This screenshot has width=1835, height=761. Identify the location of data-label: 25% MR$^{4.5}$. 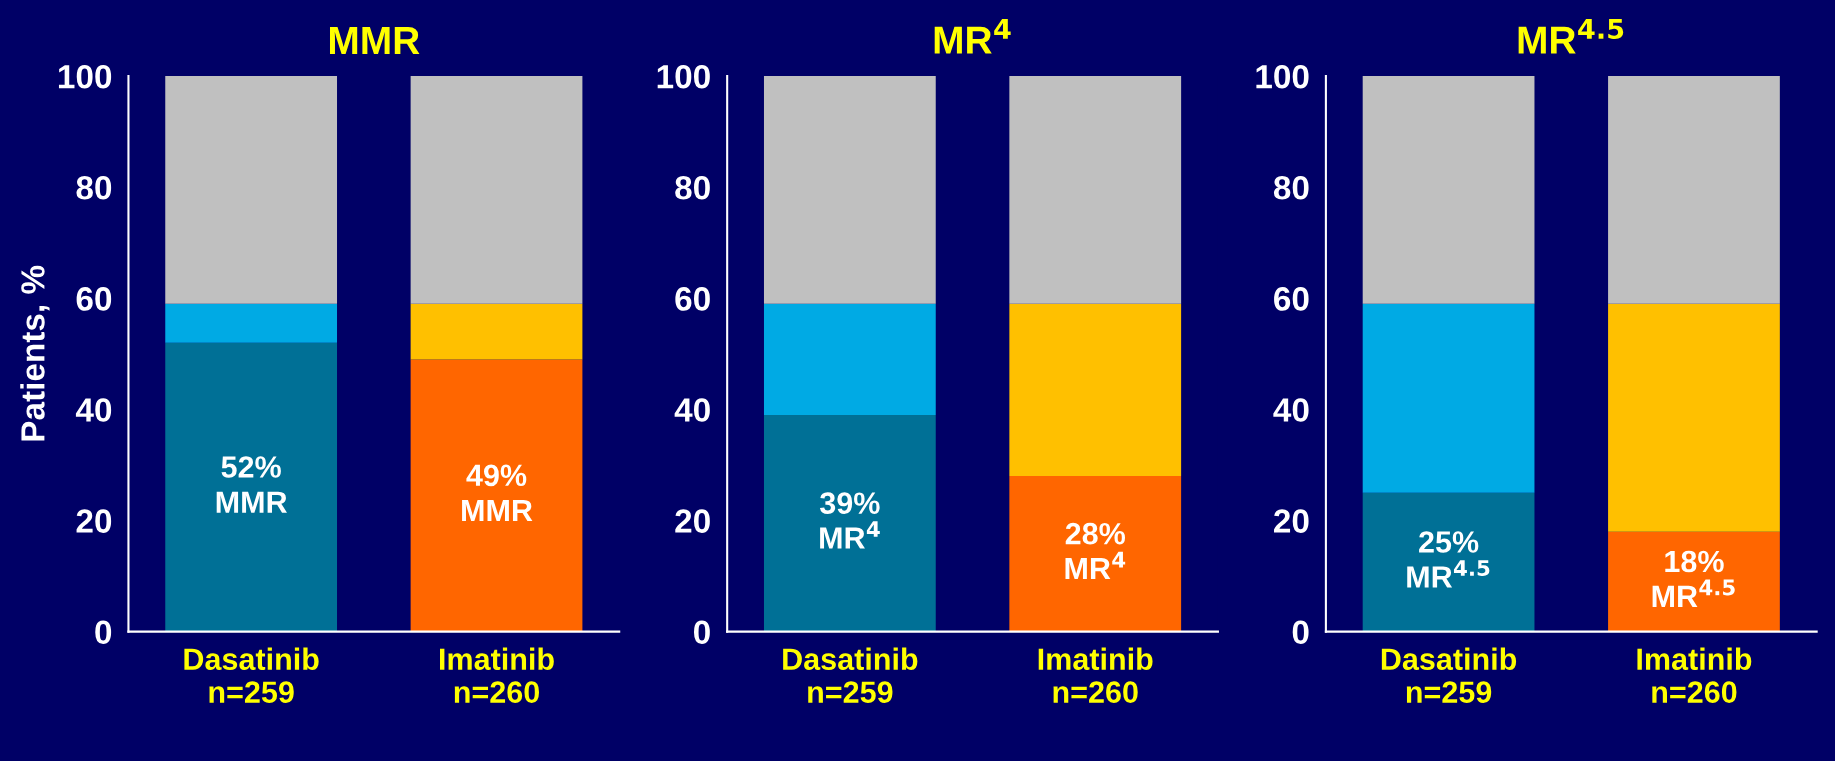
(1448, 559).